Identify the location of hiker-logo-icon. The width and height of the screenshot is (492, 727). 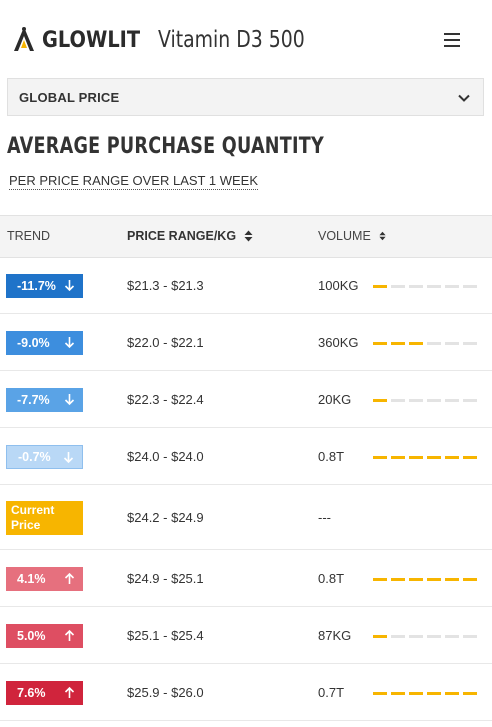
(24, 39).